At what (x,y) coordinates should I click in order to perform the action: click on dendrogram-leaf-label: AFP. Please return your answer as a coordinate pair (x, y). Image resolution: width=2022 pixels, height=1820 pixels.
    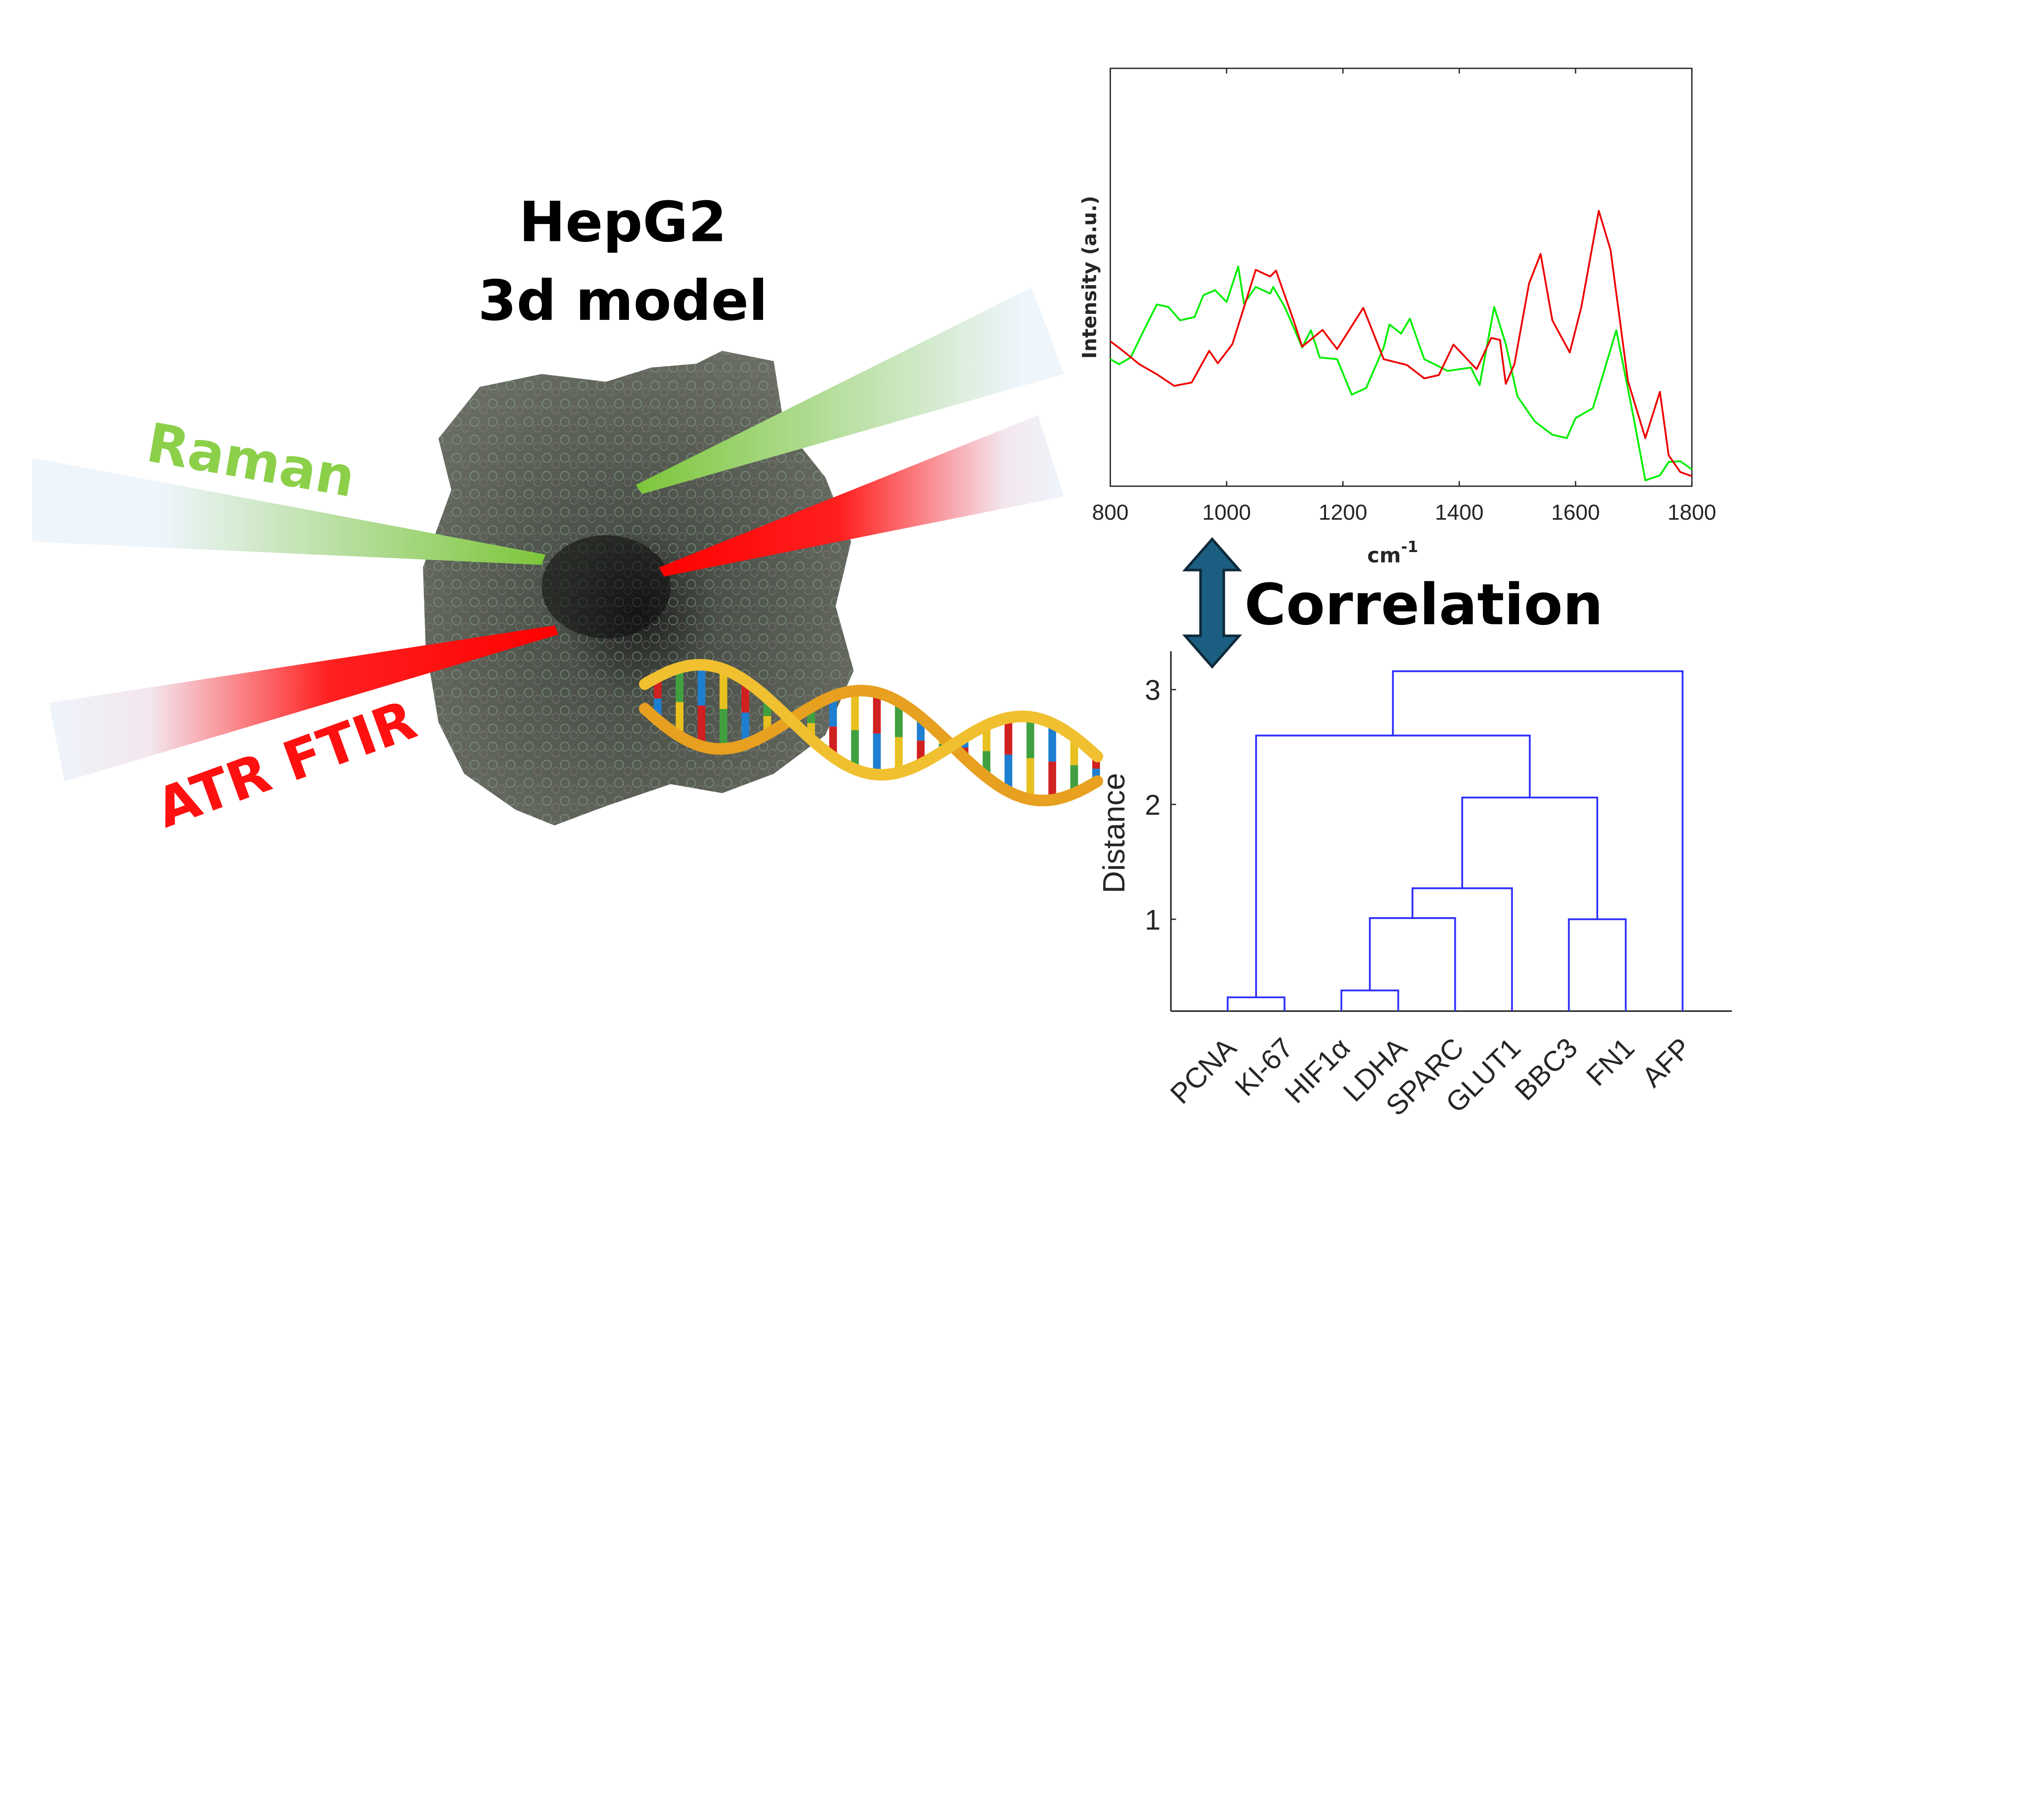
    Looking at the image, I should click on (1666, 1062).